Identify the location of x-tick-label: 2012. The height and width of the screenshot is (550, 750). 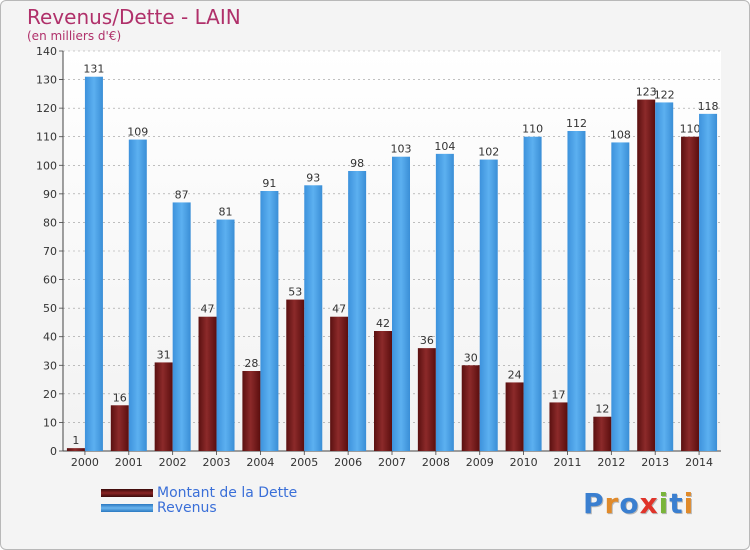
(611, 462).